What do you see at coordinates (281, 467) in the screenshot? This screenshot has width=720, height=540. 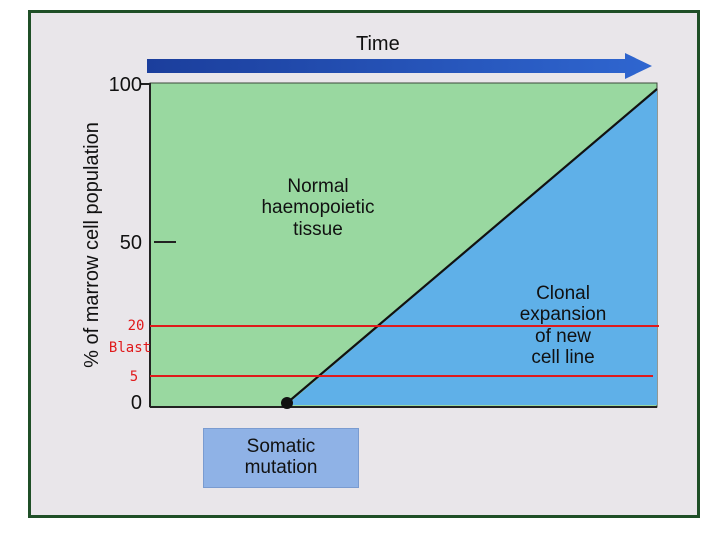 I see `somatic-box-line2: mutation` at bounding box center [281, 467].